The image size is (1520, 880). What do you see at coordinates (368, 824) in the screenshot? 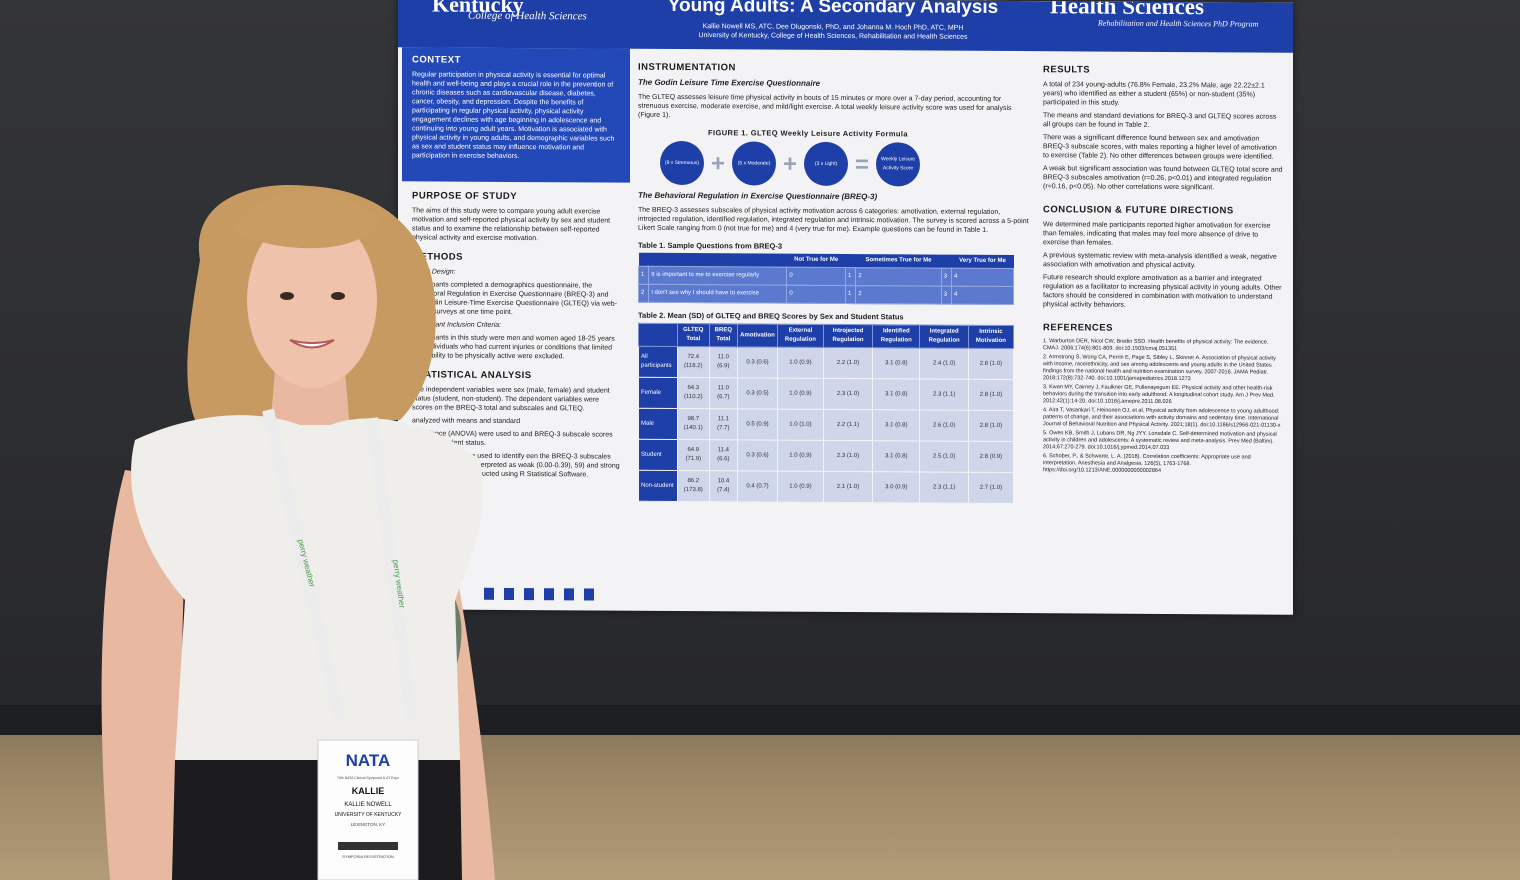
I see `badge-city: LEXINGTON, KY` at bounding box center [368, 824].